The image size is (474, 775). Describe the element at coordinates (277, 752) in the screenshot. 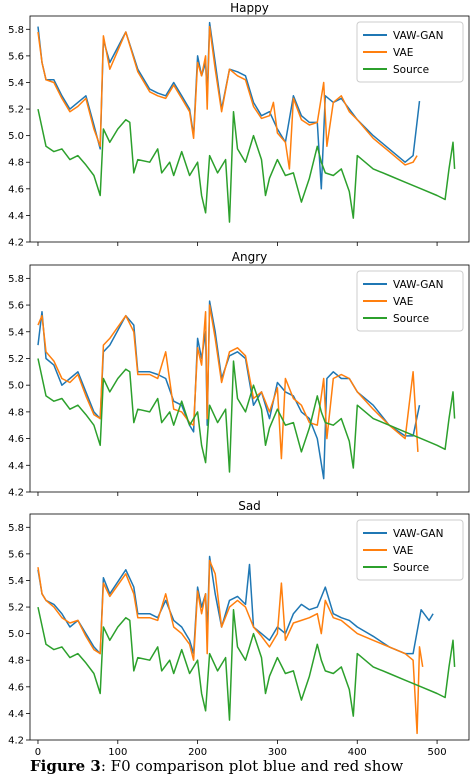

I see `x-tick-label: 300` at that location.